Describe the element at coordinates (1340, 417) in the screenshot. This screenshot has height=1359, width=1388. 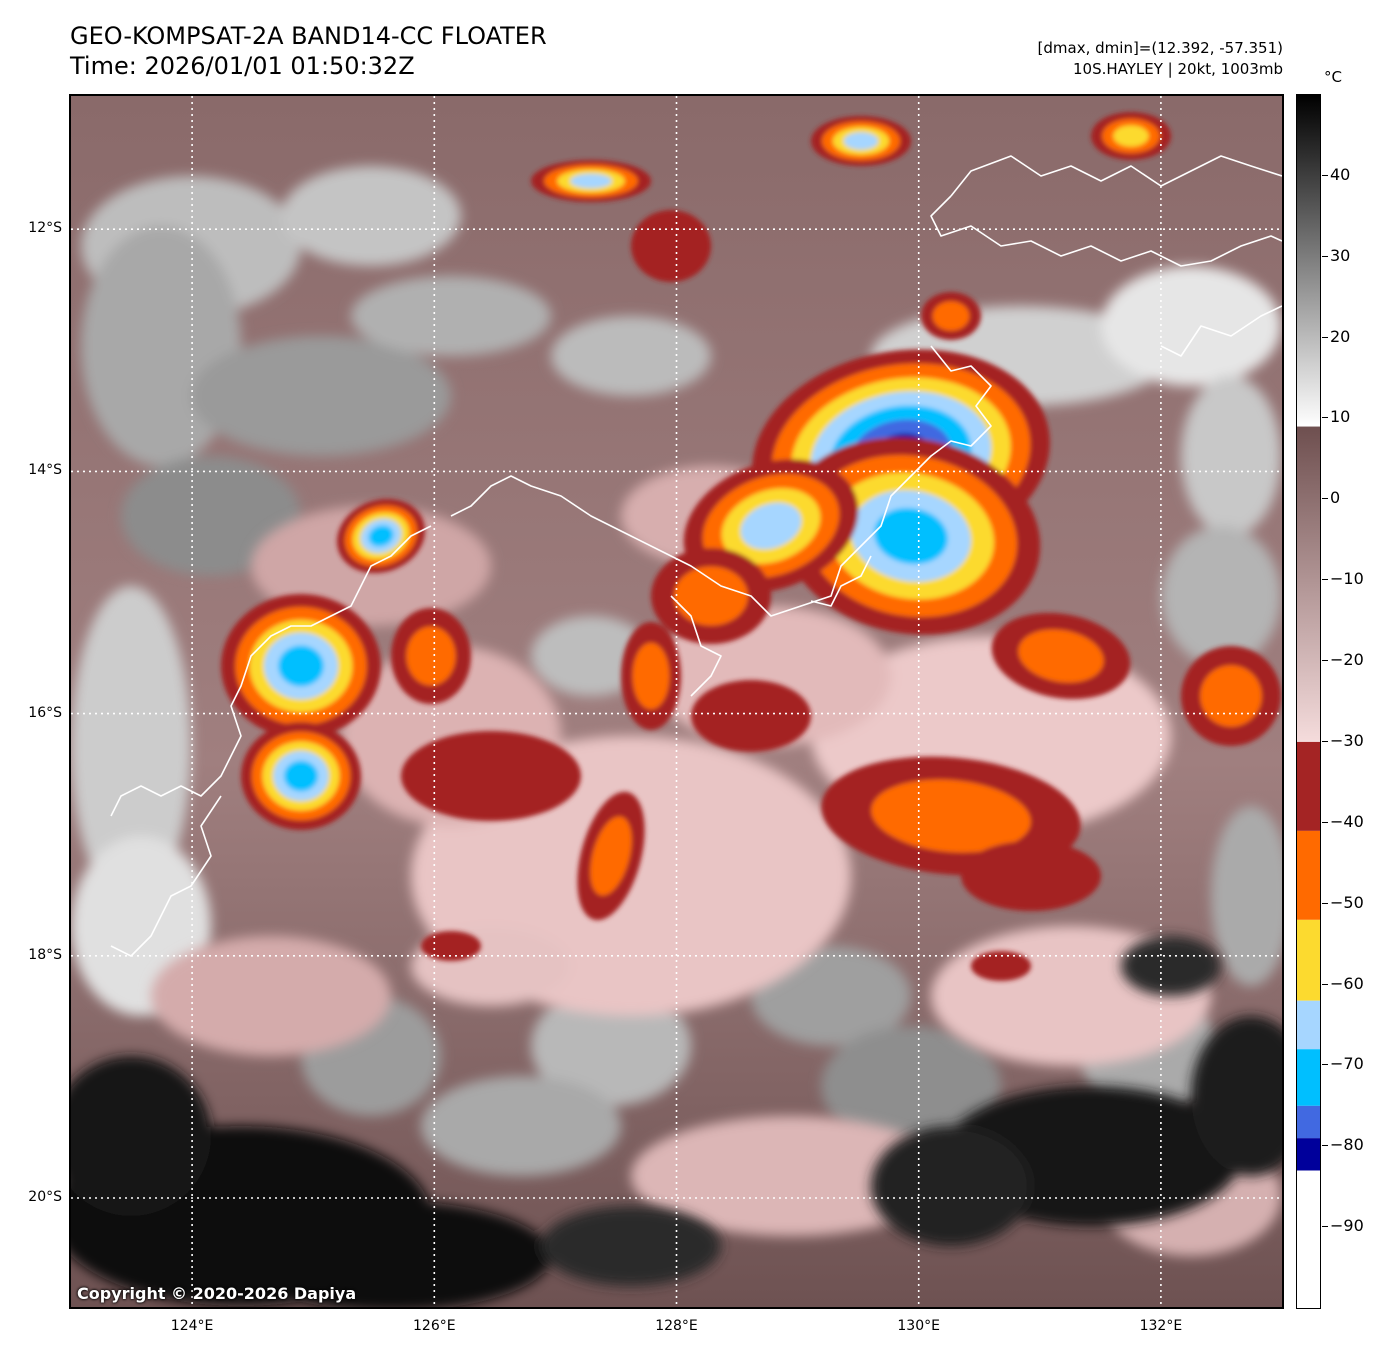
I see `colorbar-tick-label: 10` at that location.